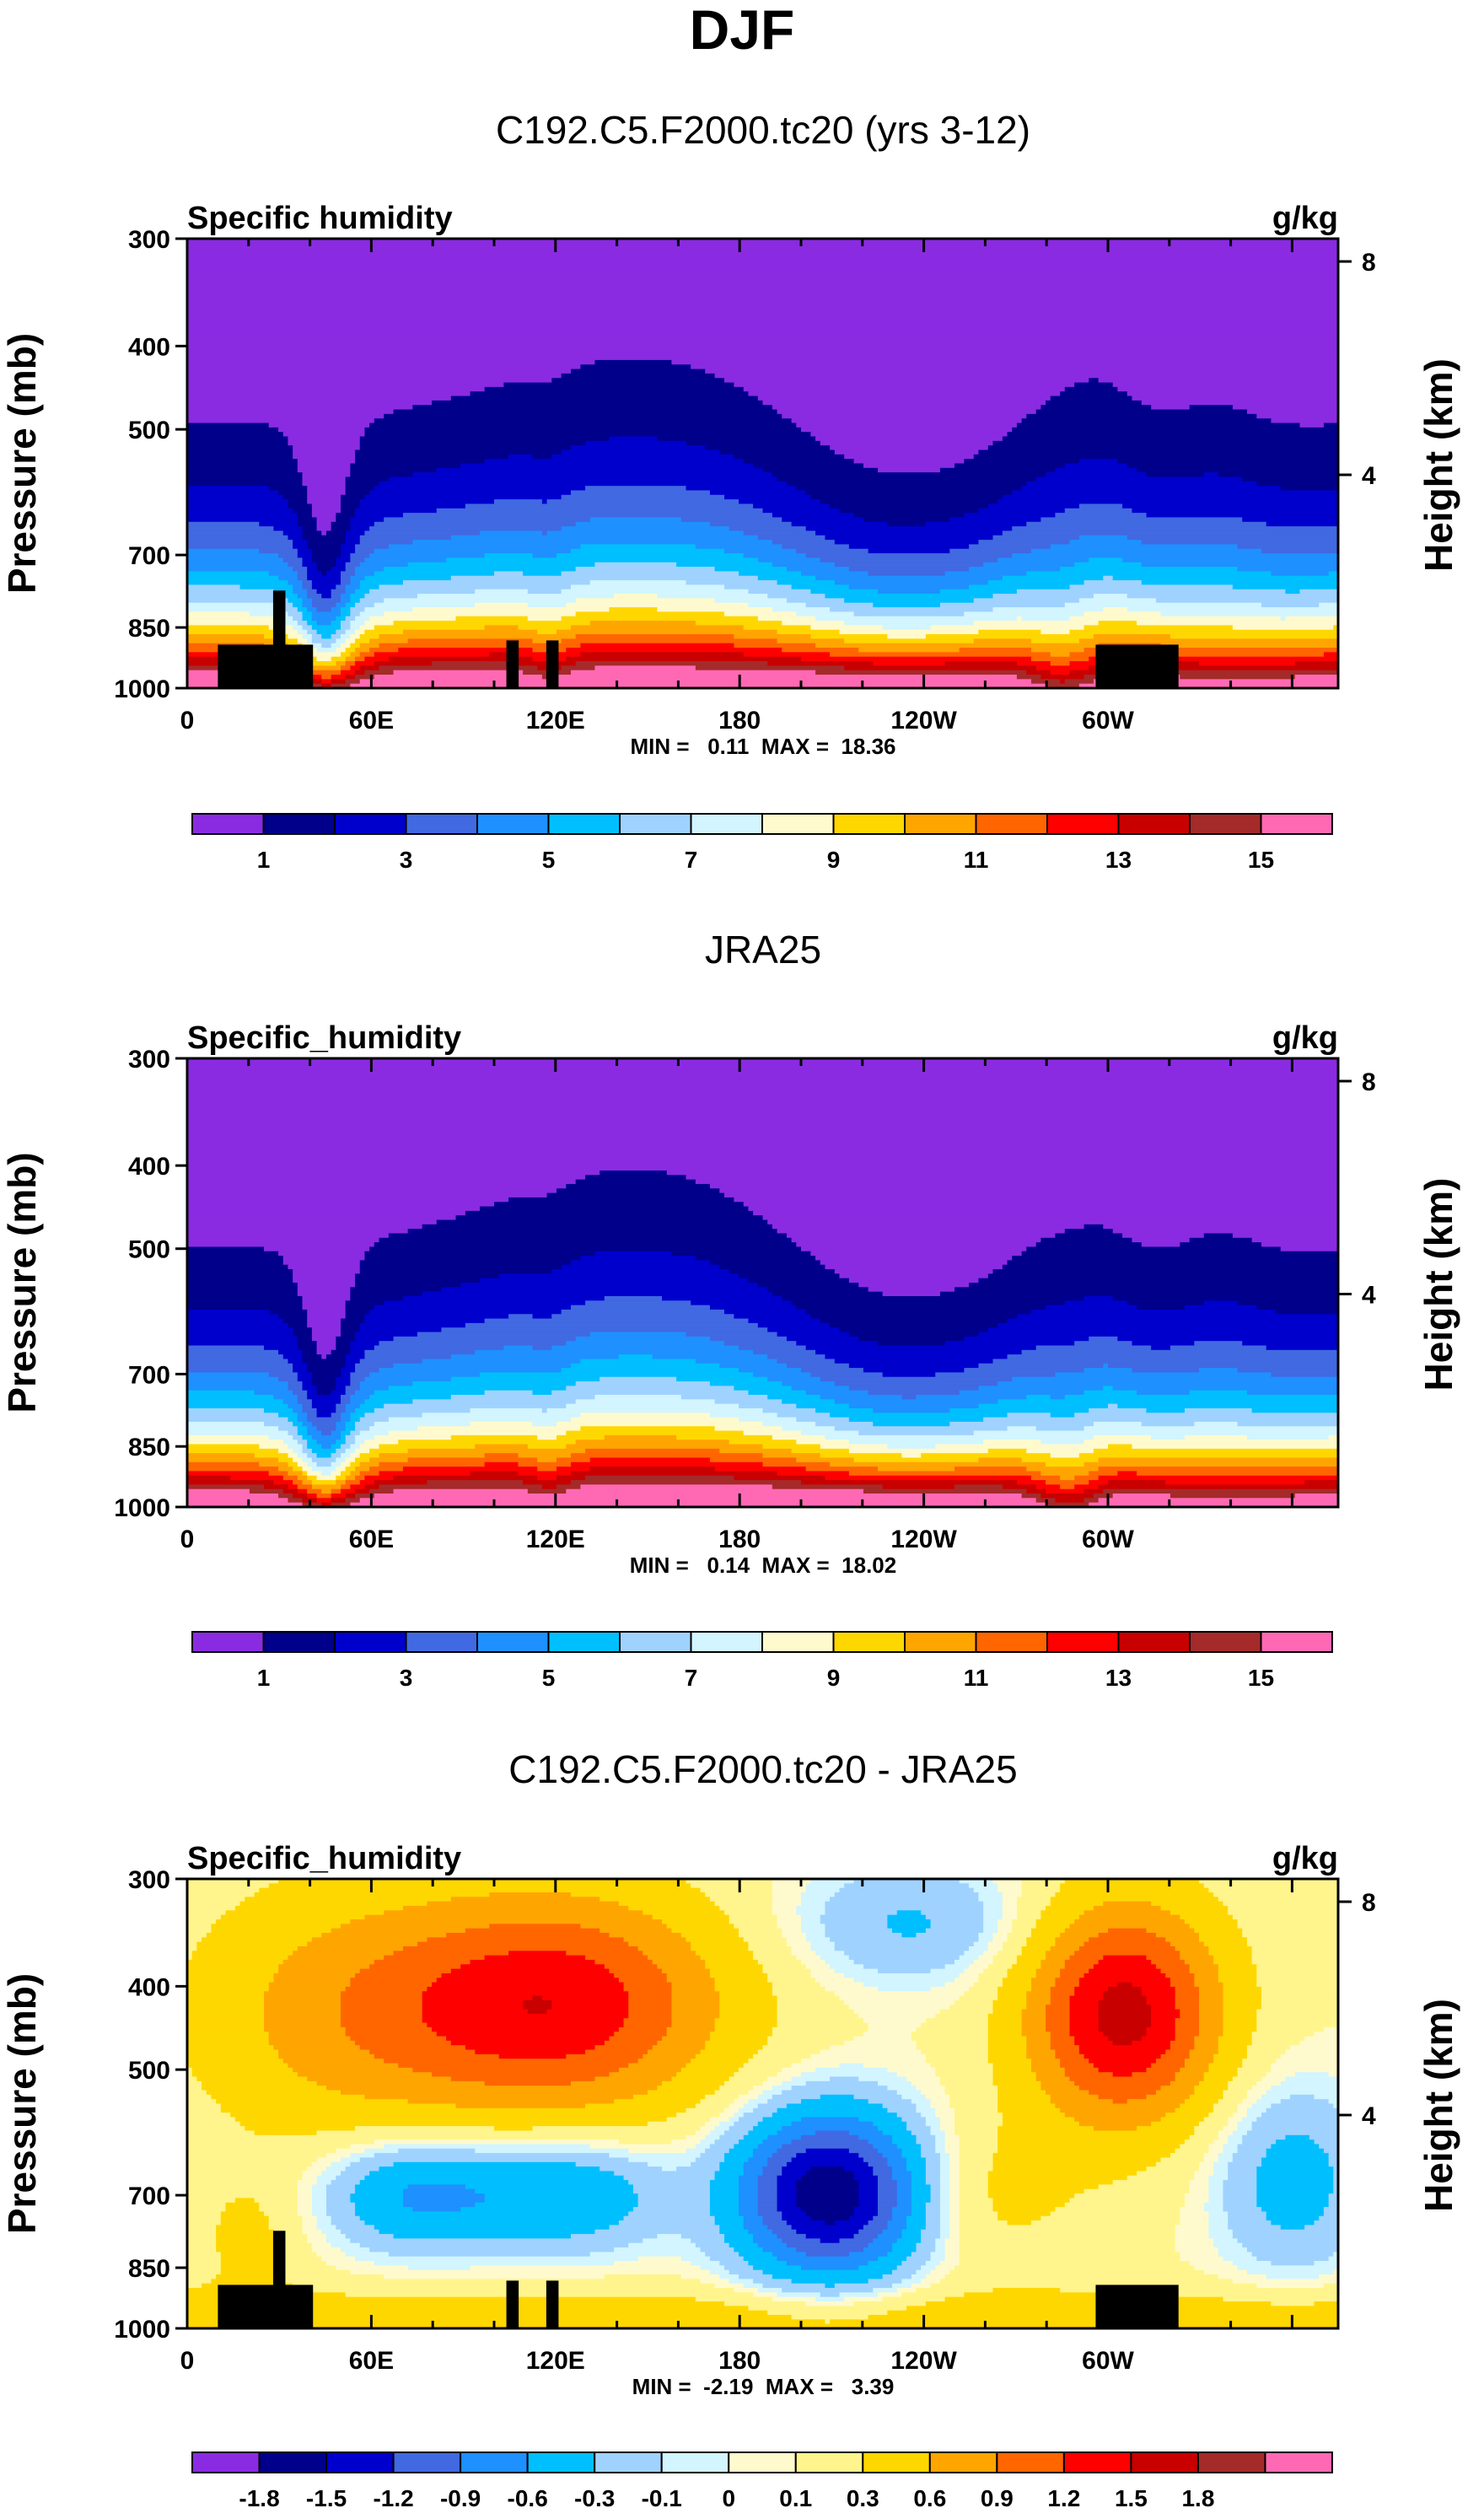 The width and height of the screenshot is (1484, 2508). I want to click on colorbar-label: -1.2, so click(393, 2496).